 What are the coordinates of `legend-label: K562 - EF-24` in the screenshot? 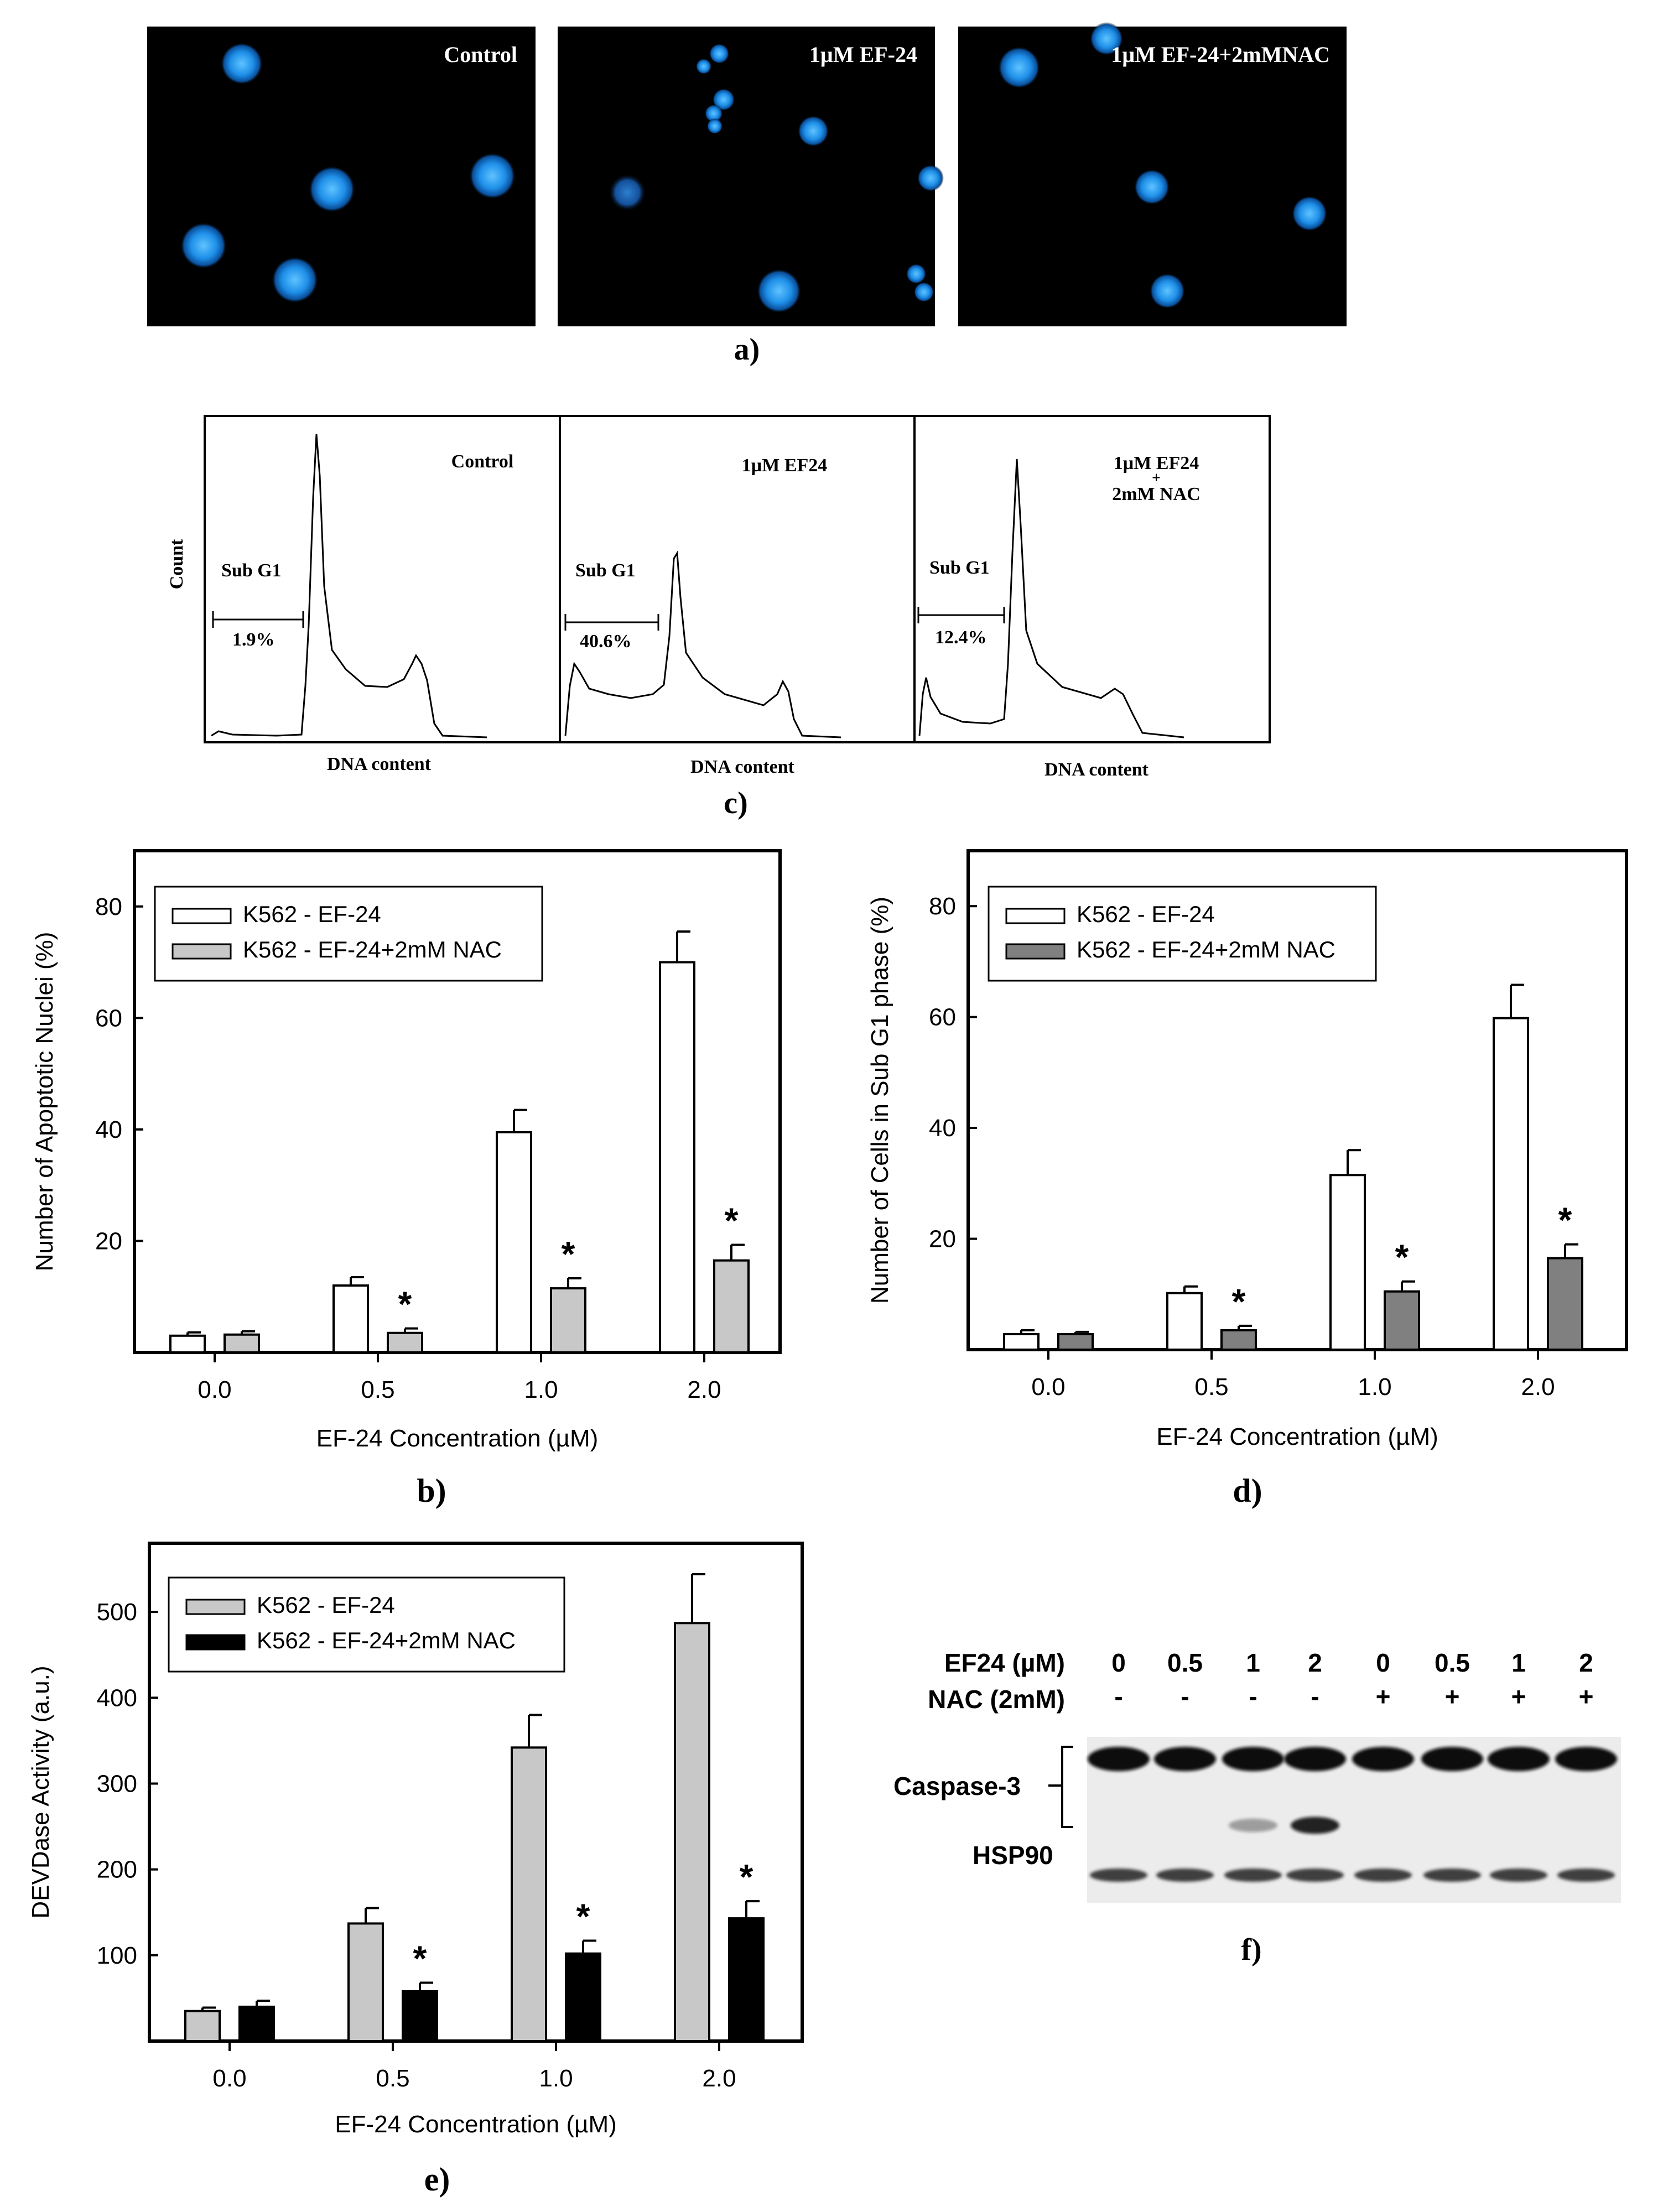 It's located at (1146, 914).